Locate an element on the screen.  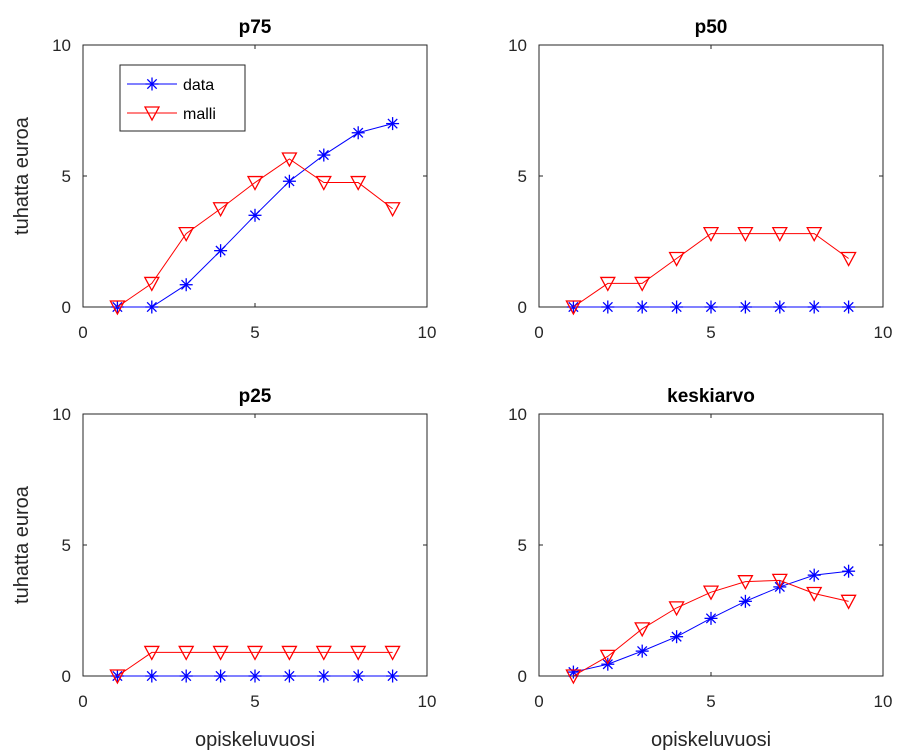
legend: data malli is located at coordinates (182, 98).